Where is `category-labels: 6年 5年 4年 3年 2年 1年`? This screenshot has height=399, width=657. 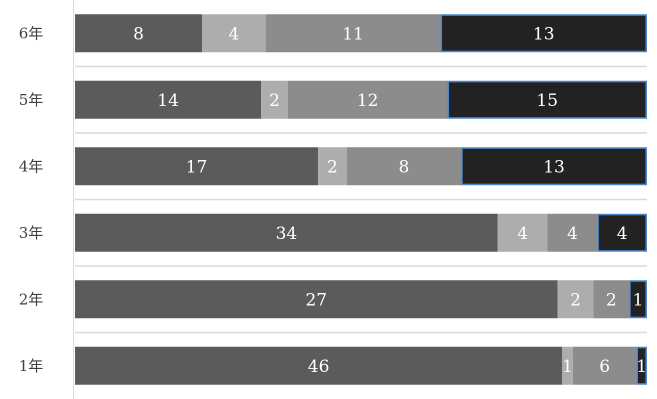
category-labels: 6年 5年 4年 3年 2年 1年 is located at coordinates (31, 199).